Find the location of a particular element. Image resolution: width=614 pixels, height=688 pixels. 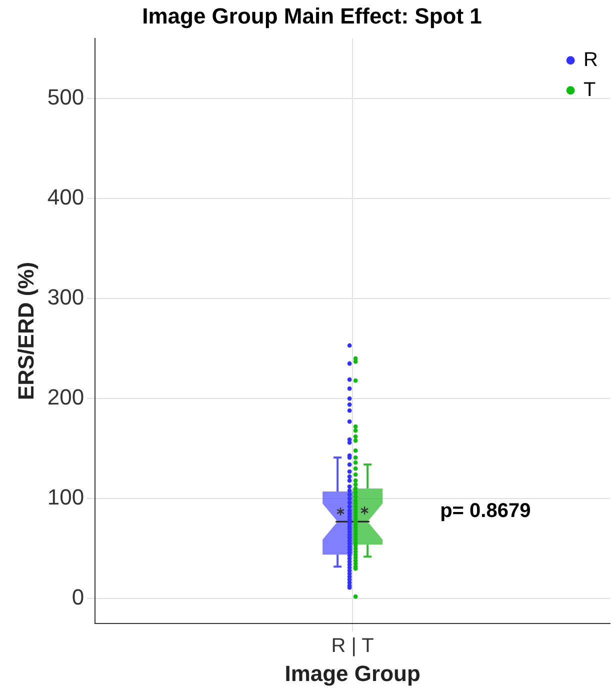

y-tick-label: 400 is located at coordinates (65, 197).